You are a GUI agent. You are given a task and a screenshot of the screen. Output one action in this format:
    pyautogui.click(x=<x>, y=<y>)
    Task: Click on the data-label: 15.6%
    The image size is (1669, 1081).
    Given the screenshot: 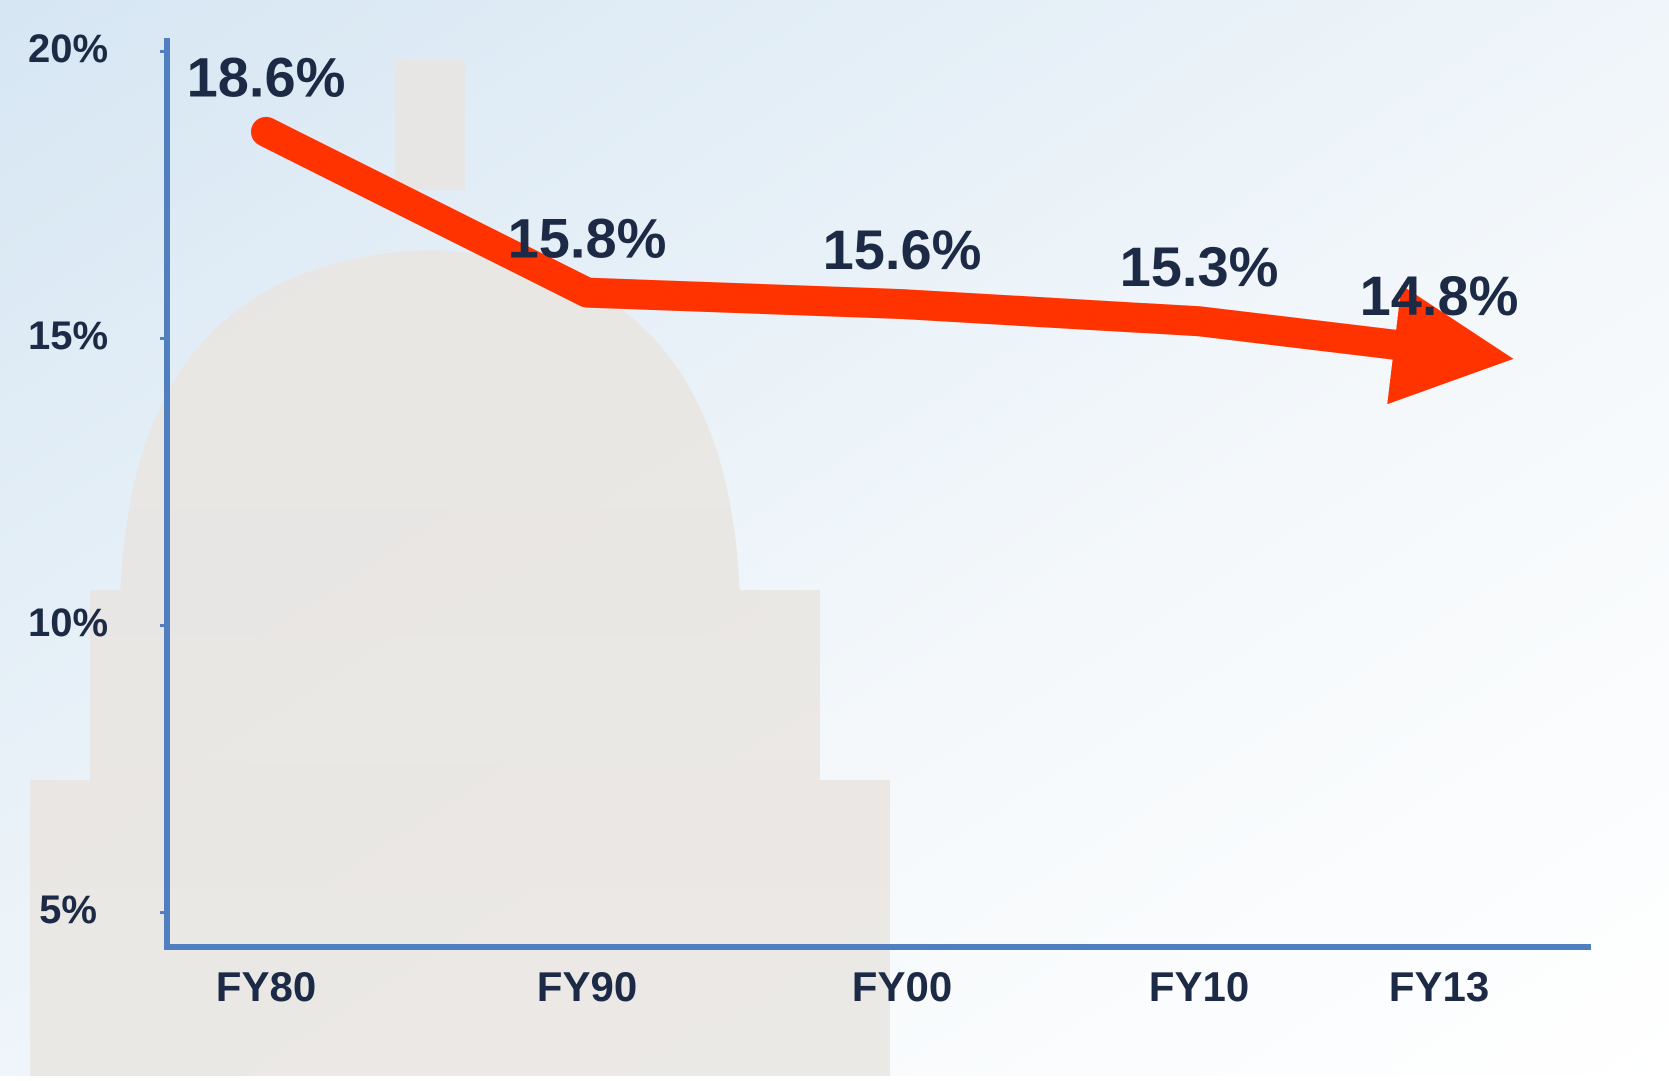 What is the action you would take?
    pyautogui.click(x=902, y=249)
    